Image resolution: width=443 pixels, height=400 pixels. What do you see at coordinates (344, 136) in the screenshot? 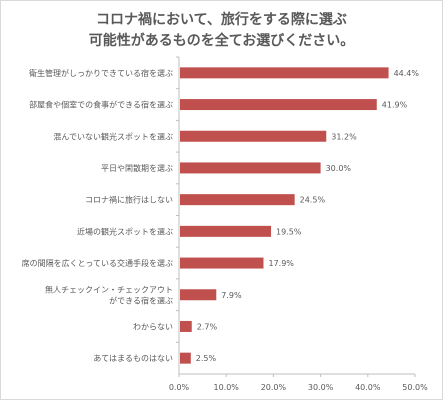
I see `data-label: 31.2%` at bounding box center [344, 136].